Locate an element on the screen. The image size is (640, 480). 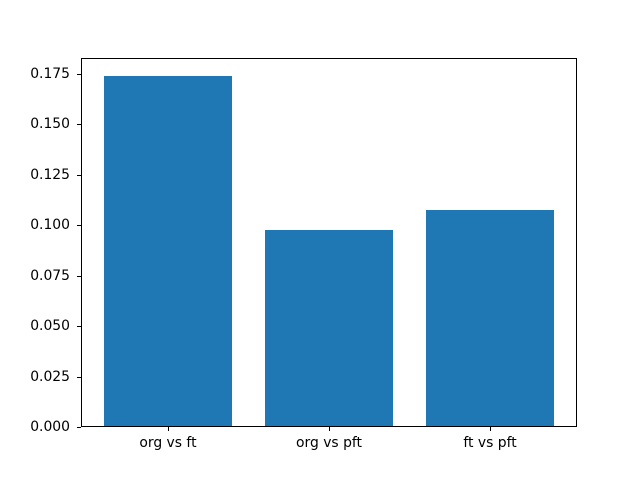
x-tick-label: org vs pft is located at coordinates (329, 443).